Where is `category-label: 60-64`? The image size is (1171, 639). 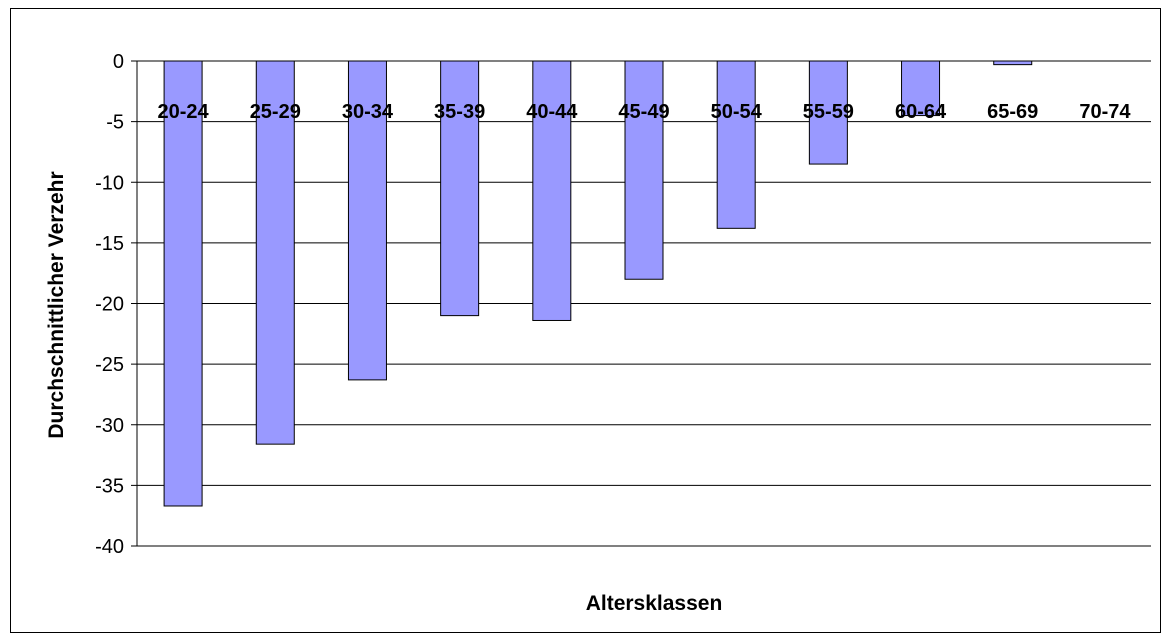 category-label: 60-64 is located at coordinates (921, 112).